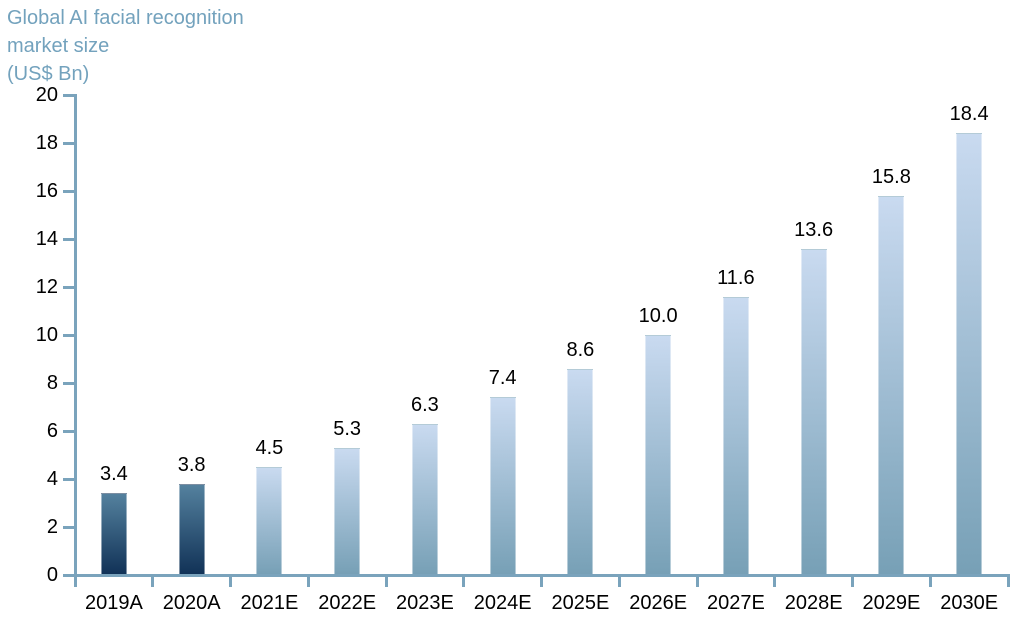 The height and width of the screenshot is (629, 1024). What do you see at coordinates (736, 277) in the screenshot?
I see `bar-value-label-2027E: 11.6` at bounding box center [736, 277].